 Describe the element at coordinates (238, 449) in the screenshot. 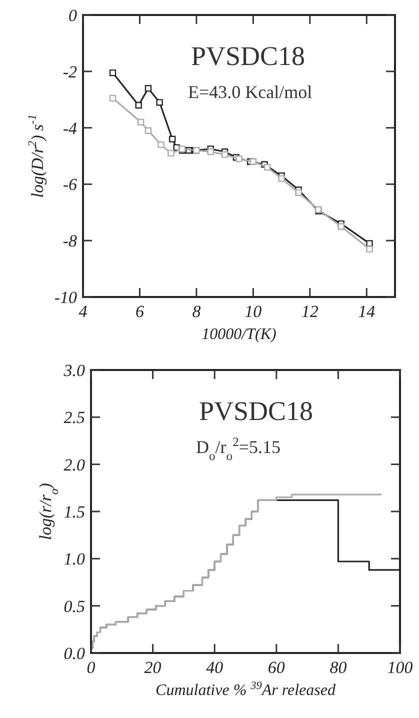

I see `annotation: D$_{o}$/r$_{o}$$^{2}$=5.15` at that location.